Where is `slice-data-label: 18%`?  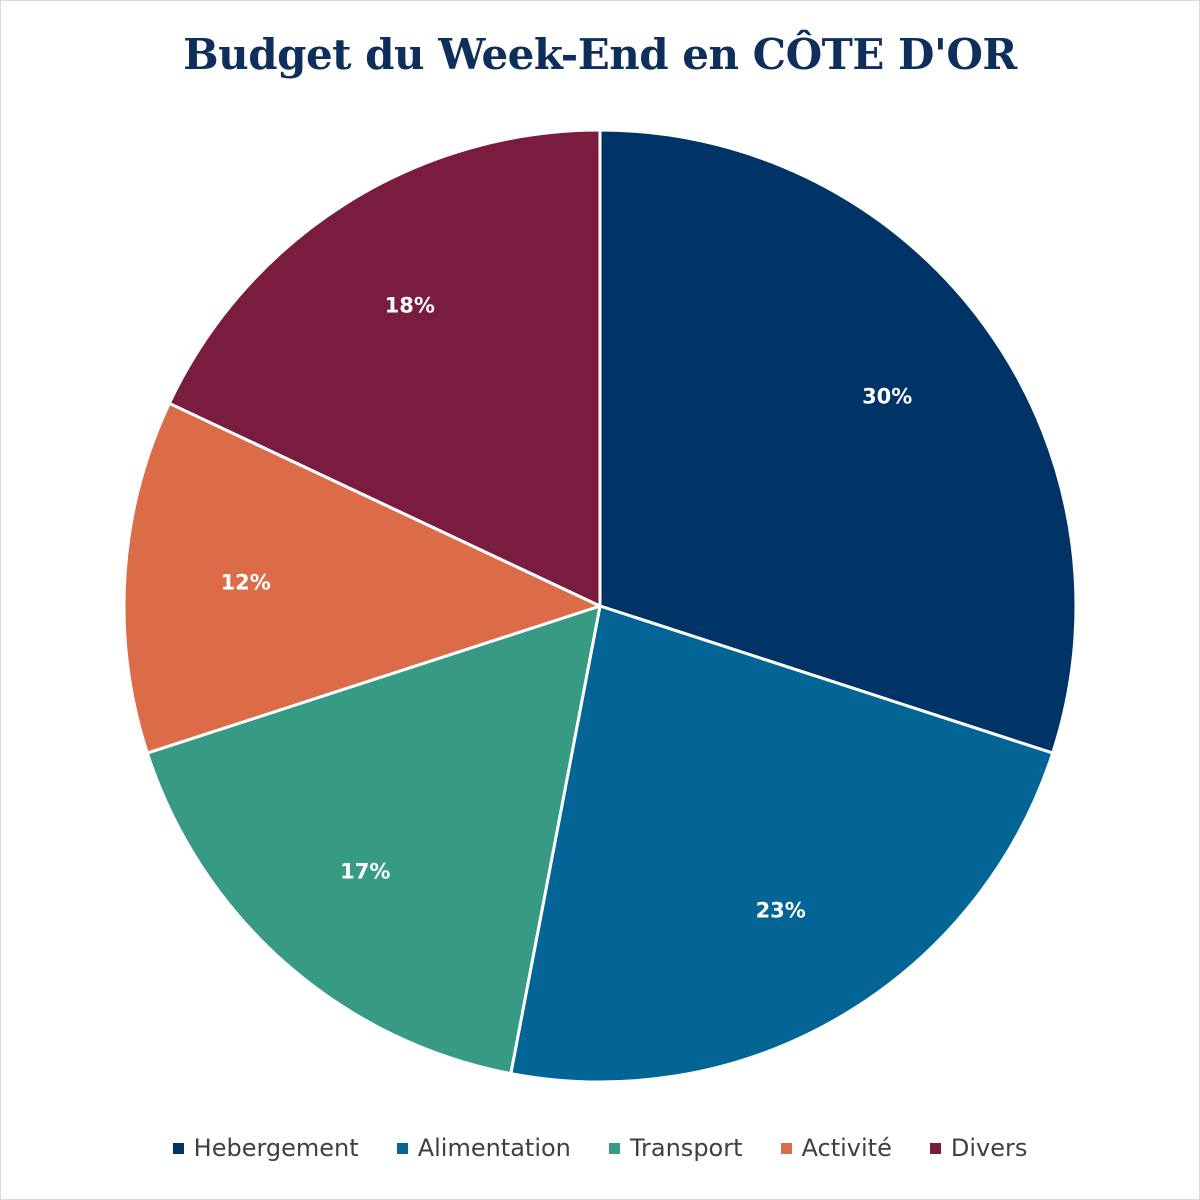 slice-data-label: 18% is located at coordinates (410, 305).